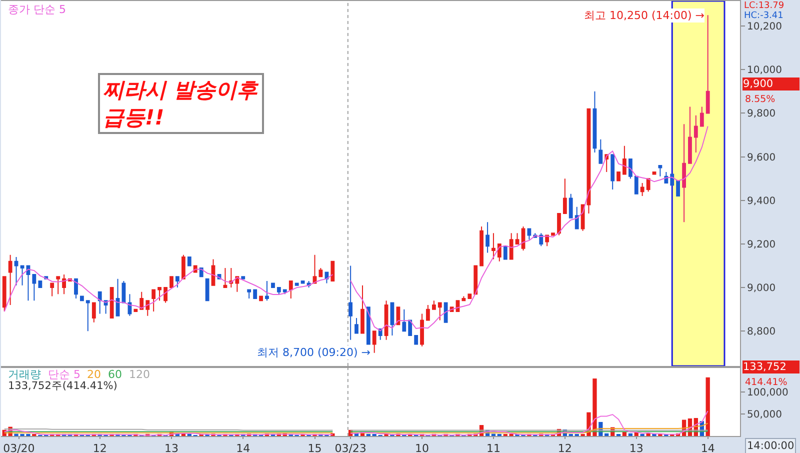 The height and width of the screenshot is (453, 800). I want to click on x-tick-label: 11, so click(493, 447).